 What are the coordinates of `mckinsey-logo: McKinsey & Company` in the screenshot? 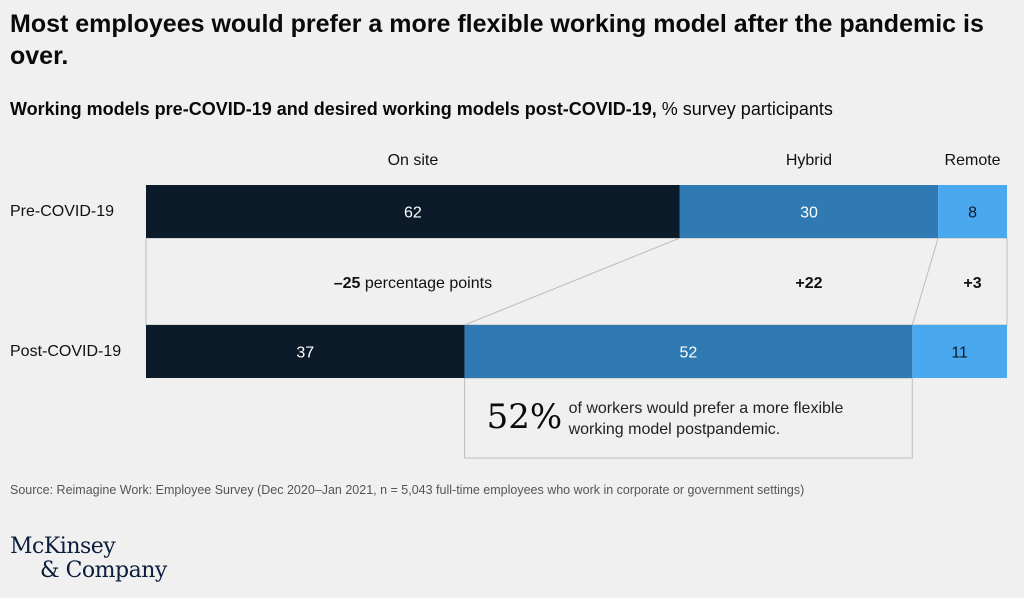 It's located at (88, 559).